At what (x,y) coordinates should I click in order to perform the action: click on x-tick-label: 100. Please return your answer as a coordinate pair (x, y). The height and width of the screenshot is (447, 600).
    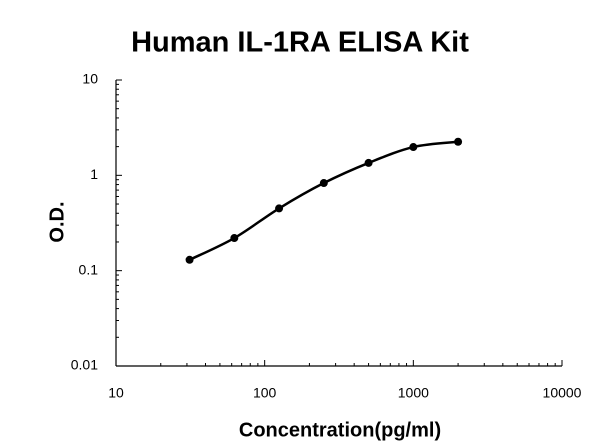
    Looking at the image, I should click on (265, 393).